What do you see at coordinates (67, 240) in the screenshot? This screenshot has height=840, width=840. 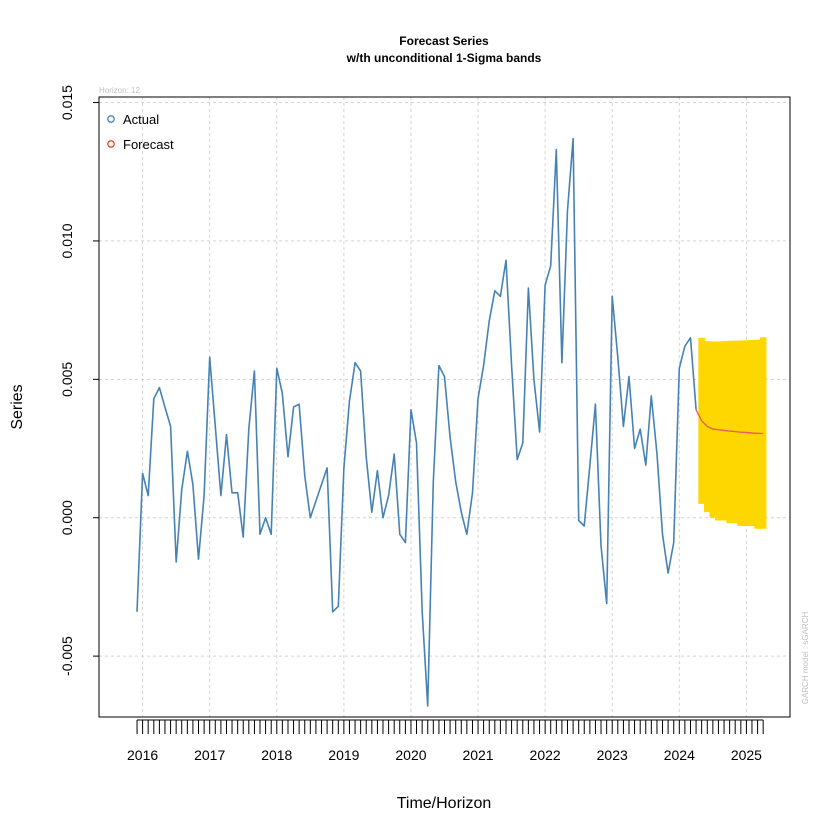 I see `y-tick-label: 0.010` at bounding box center [67, 240].